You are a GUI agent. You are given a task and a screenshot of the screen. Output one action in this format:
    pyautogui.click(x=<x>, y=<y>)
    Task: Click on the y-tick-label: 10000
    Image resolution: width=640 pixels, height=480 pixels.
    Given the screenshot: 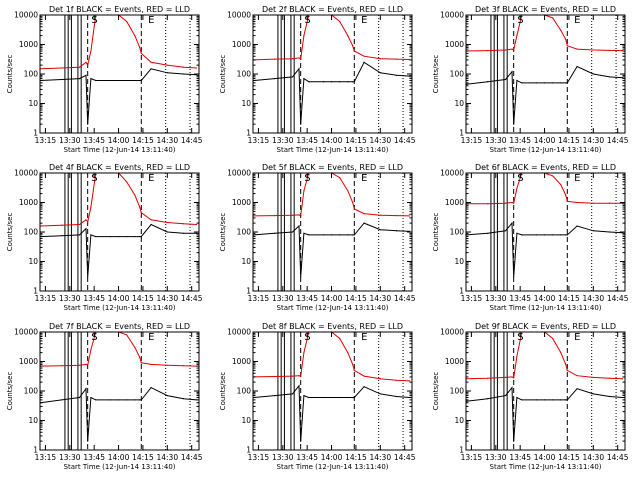 What is the action you would take?
    pyautogui.click(x=26, y=15)
    